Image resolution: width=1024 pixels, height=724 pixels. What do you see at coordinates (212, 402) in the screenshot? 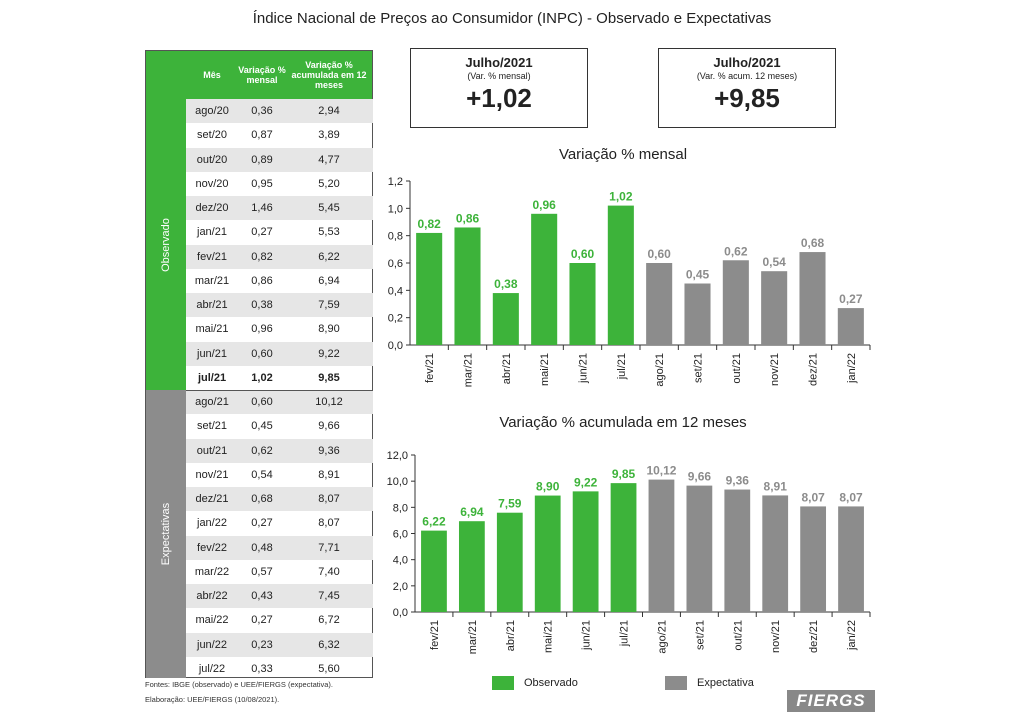
I see `table-cell-month: ago/21` at bounding box center [212, 402].